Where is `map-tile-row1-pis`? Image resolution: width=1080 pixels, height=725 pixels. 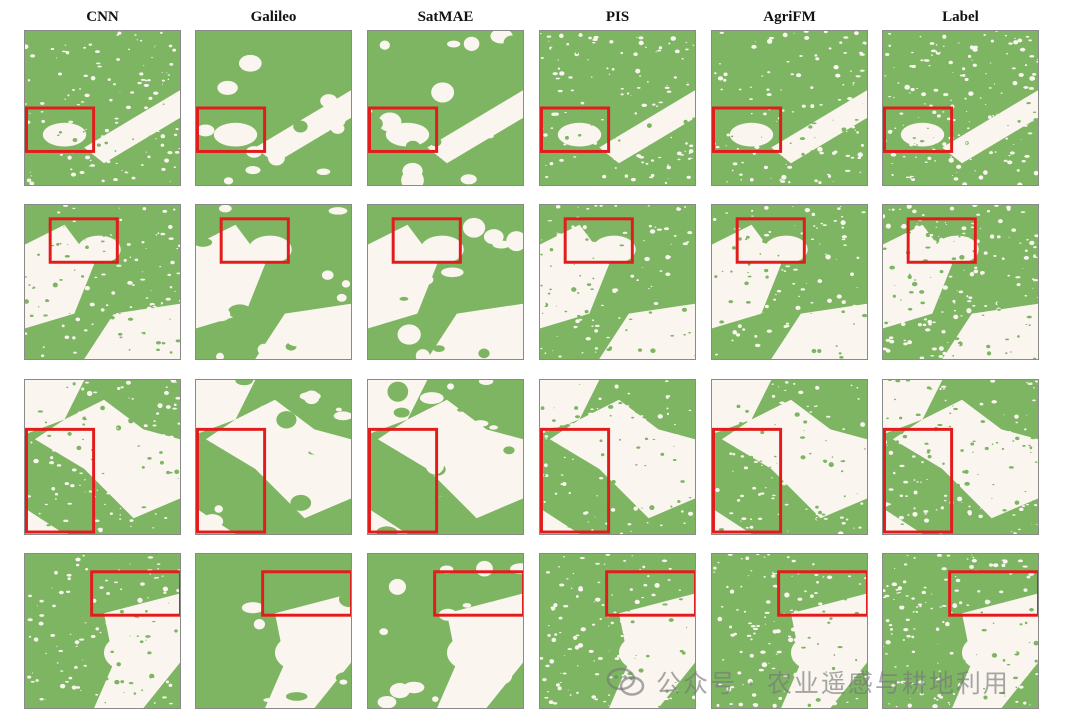 map-tile-row1-pis is located at coordinates (617, 108).